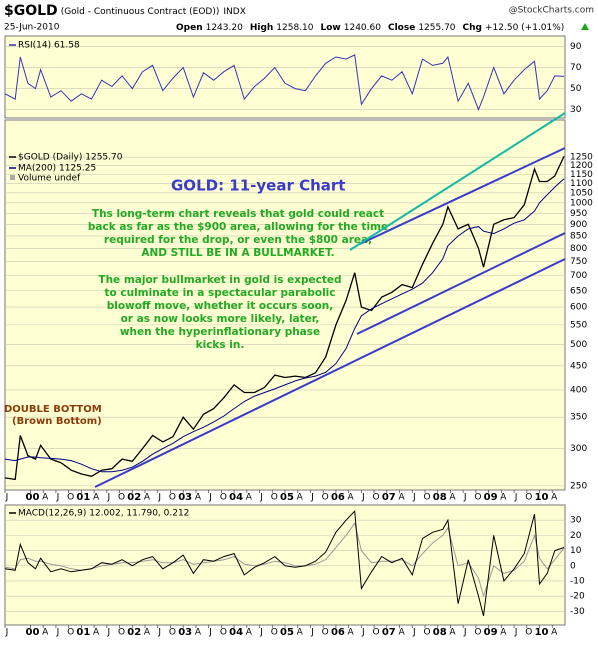  What do you see at coordinates (578, 291) in the screenshot?
I see `y-tick-label: 650` at bounding box center [578, 291].